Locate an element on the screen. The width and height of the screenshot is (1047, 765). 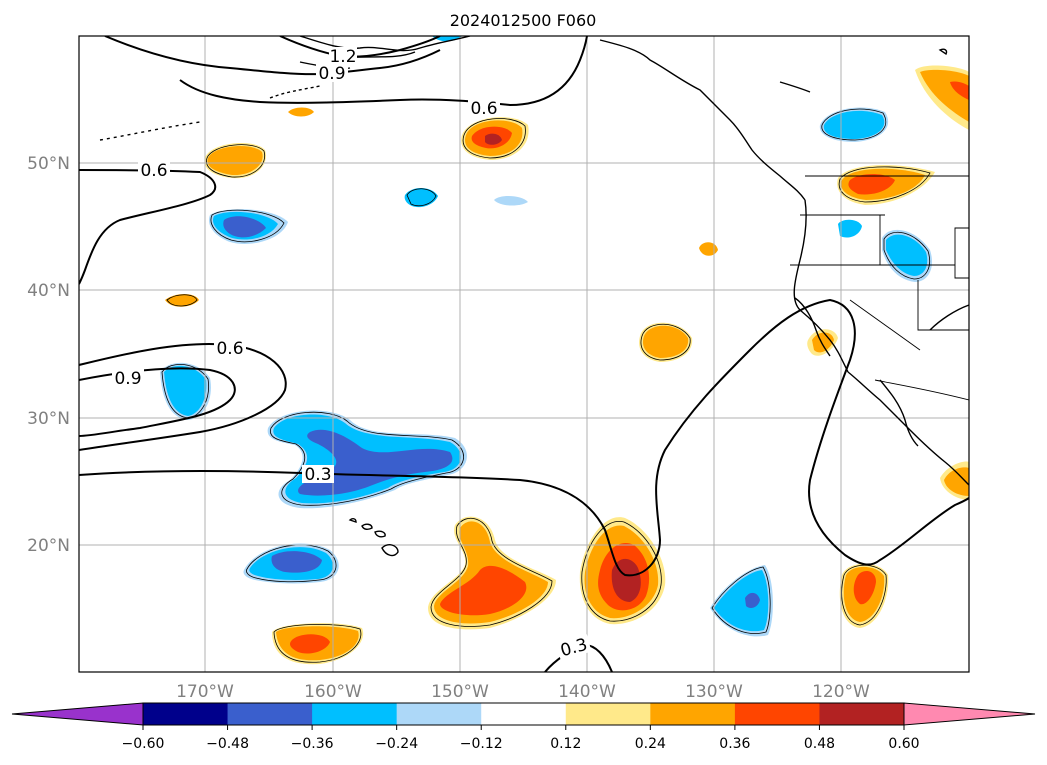
lat-label: 20°N is located at coordinates (48, 546).